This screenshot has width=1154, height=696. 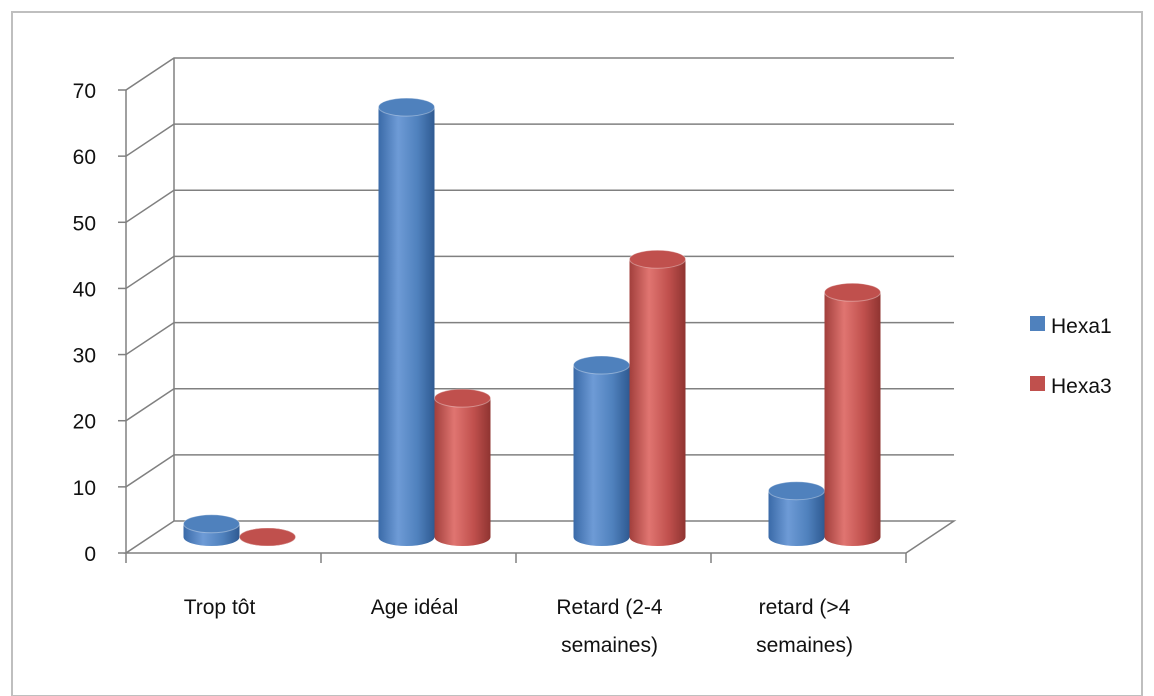 What do you see at coordinates (805, 607) in the screenshot?
I see `x-category-label-3: retard (>4` at bounding box center [805, 607].